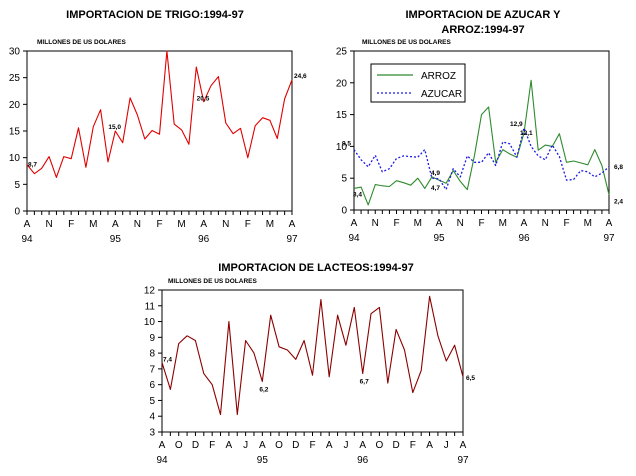  Describe the element at coordinates (300, 76) in the screenshot. I see `data-label: 24,6` at that location.